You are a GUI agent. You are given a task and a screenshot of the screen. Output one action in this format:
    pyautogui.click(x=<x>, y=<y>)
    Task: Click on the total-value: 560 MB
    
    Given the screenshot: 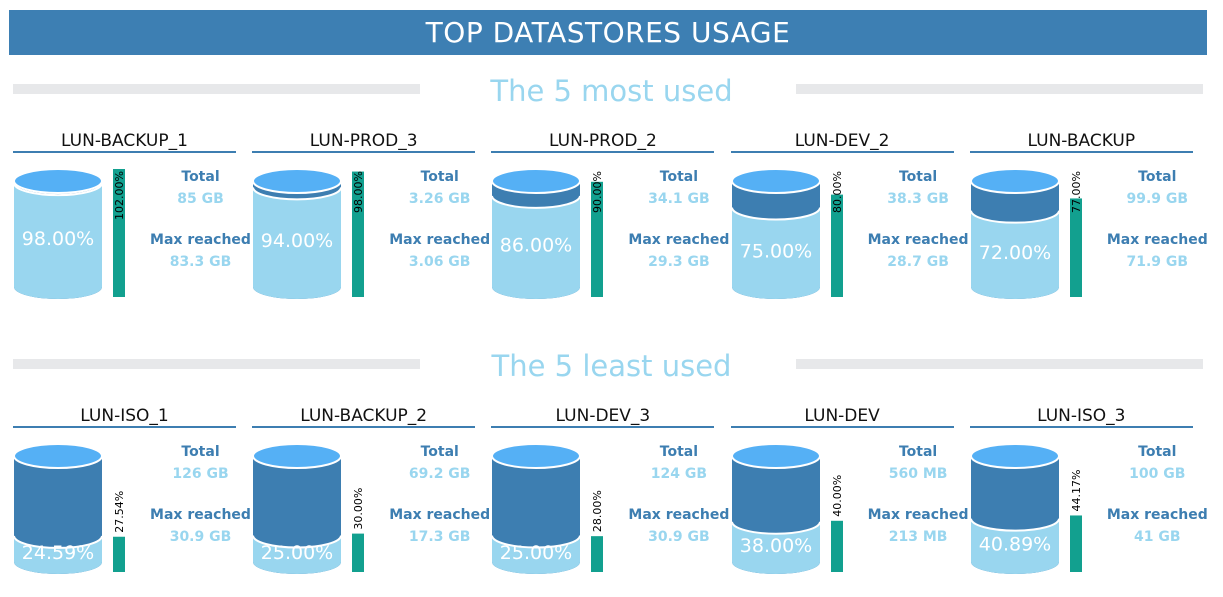 What is the action you would take?
    pyautogui.click(x=918, y=474)
    